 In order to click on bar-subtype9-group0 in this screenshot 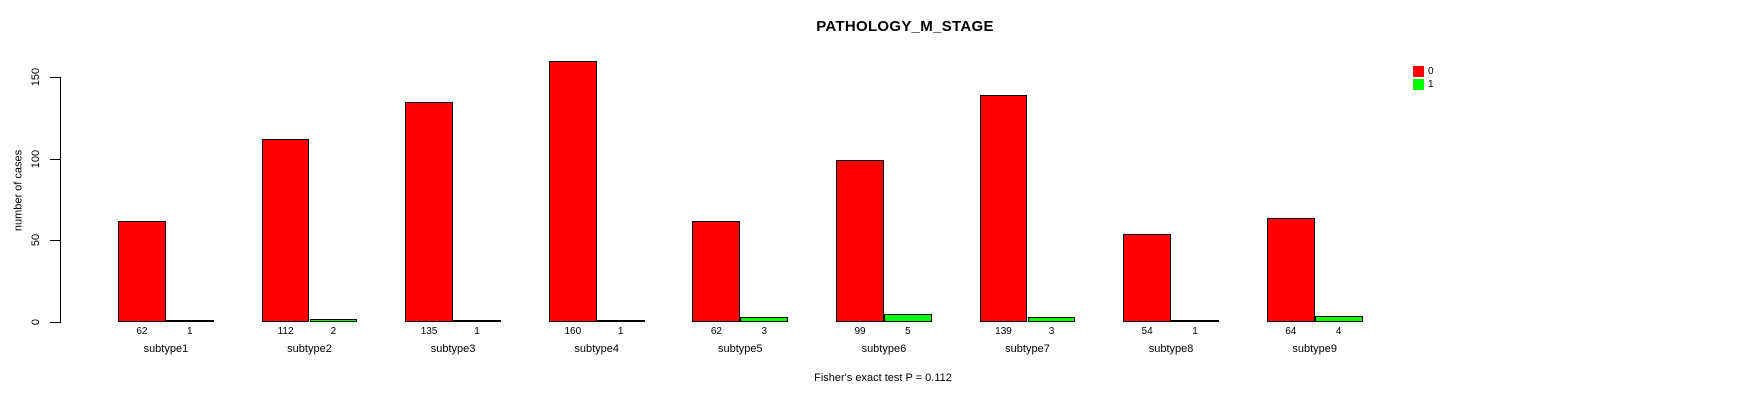, I will do `click(1290, 269)`.